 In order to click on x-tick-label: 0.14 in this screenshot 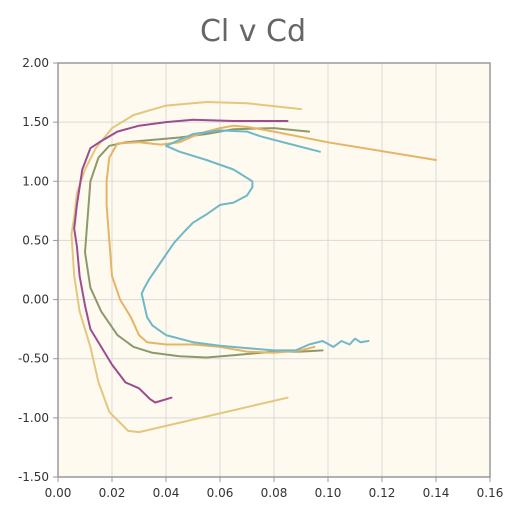, I will do `click(436, 493)`.